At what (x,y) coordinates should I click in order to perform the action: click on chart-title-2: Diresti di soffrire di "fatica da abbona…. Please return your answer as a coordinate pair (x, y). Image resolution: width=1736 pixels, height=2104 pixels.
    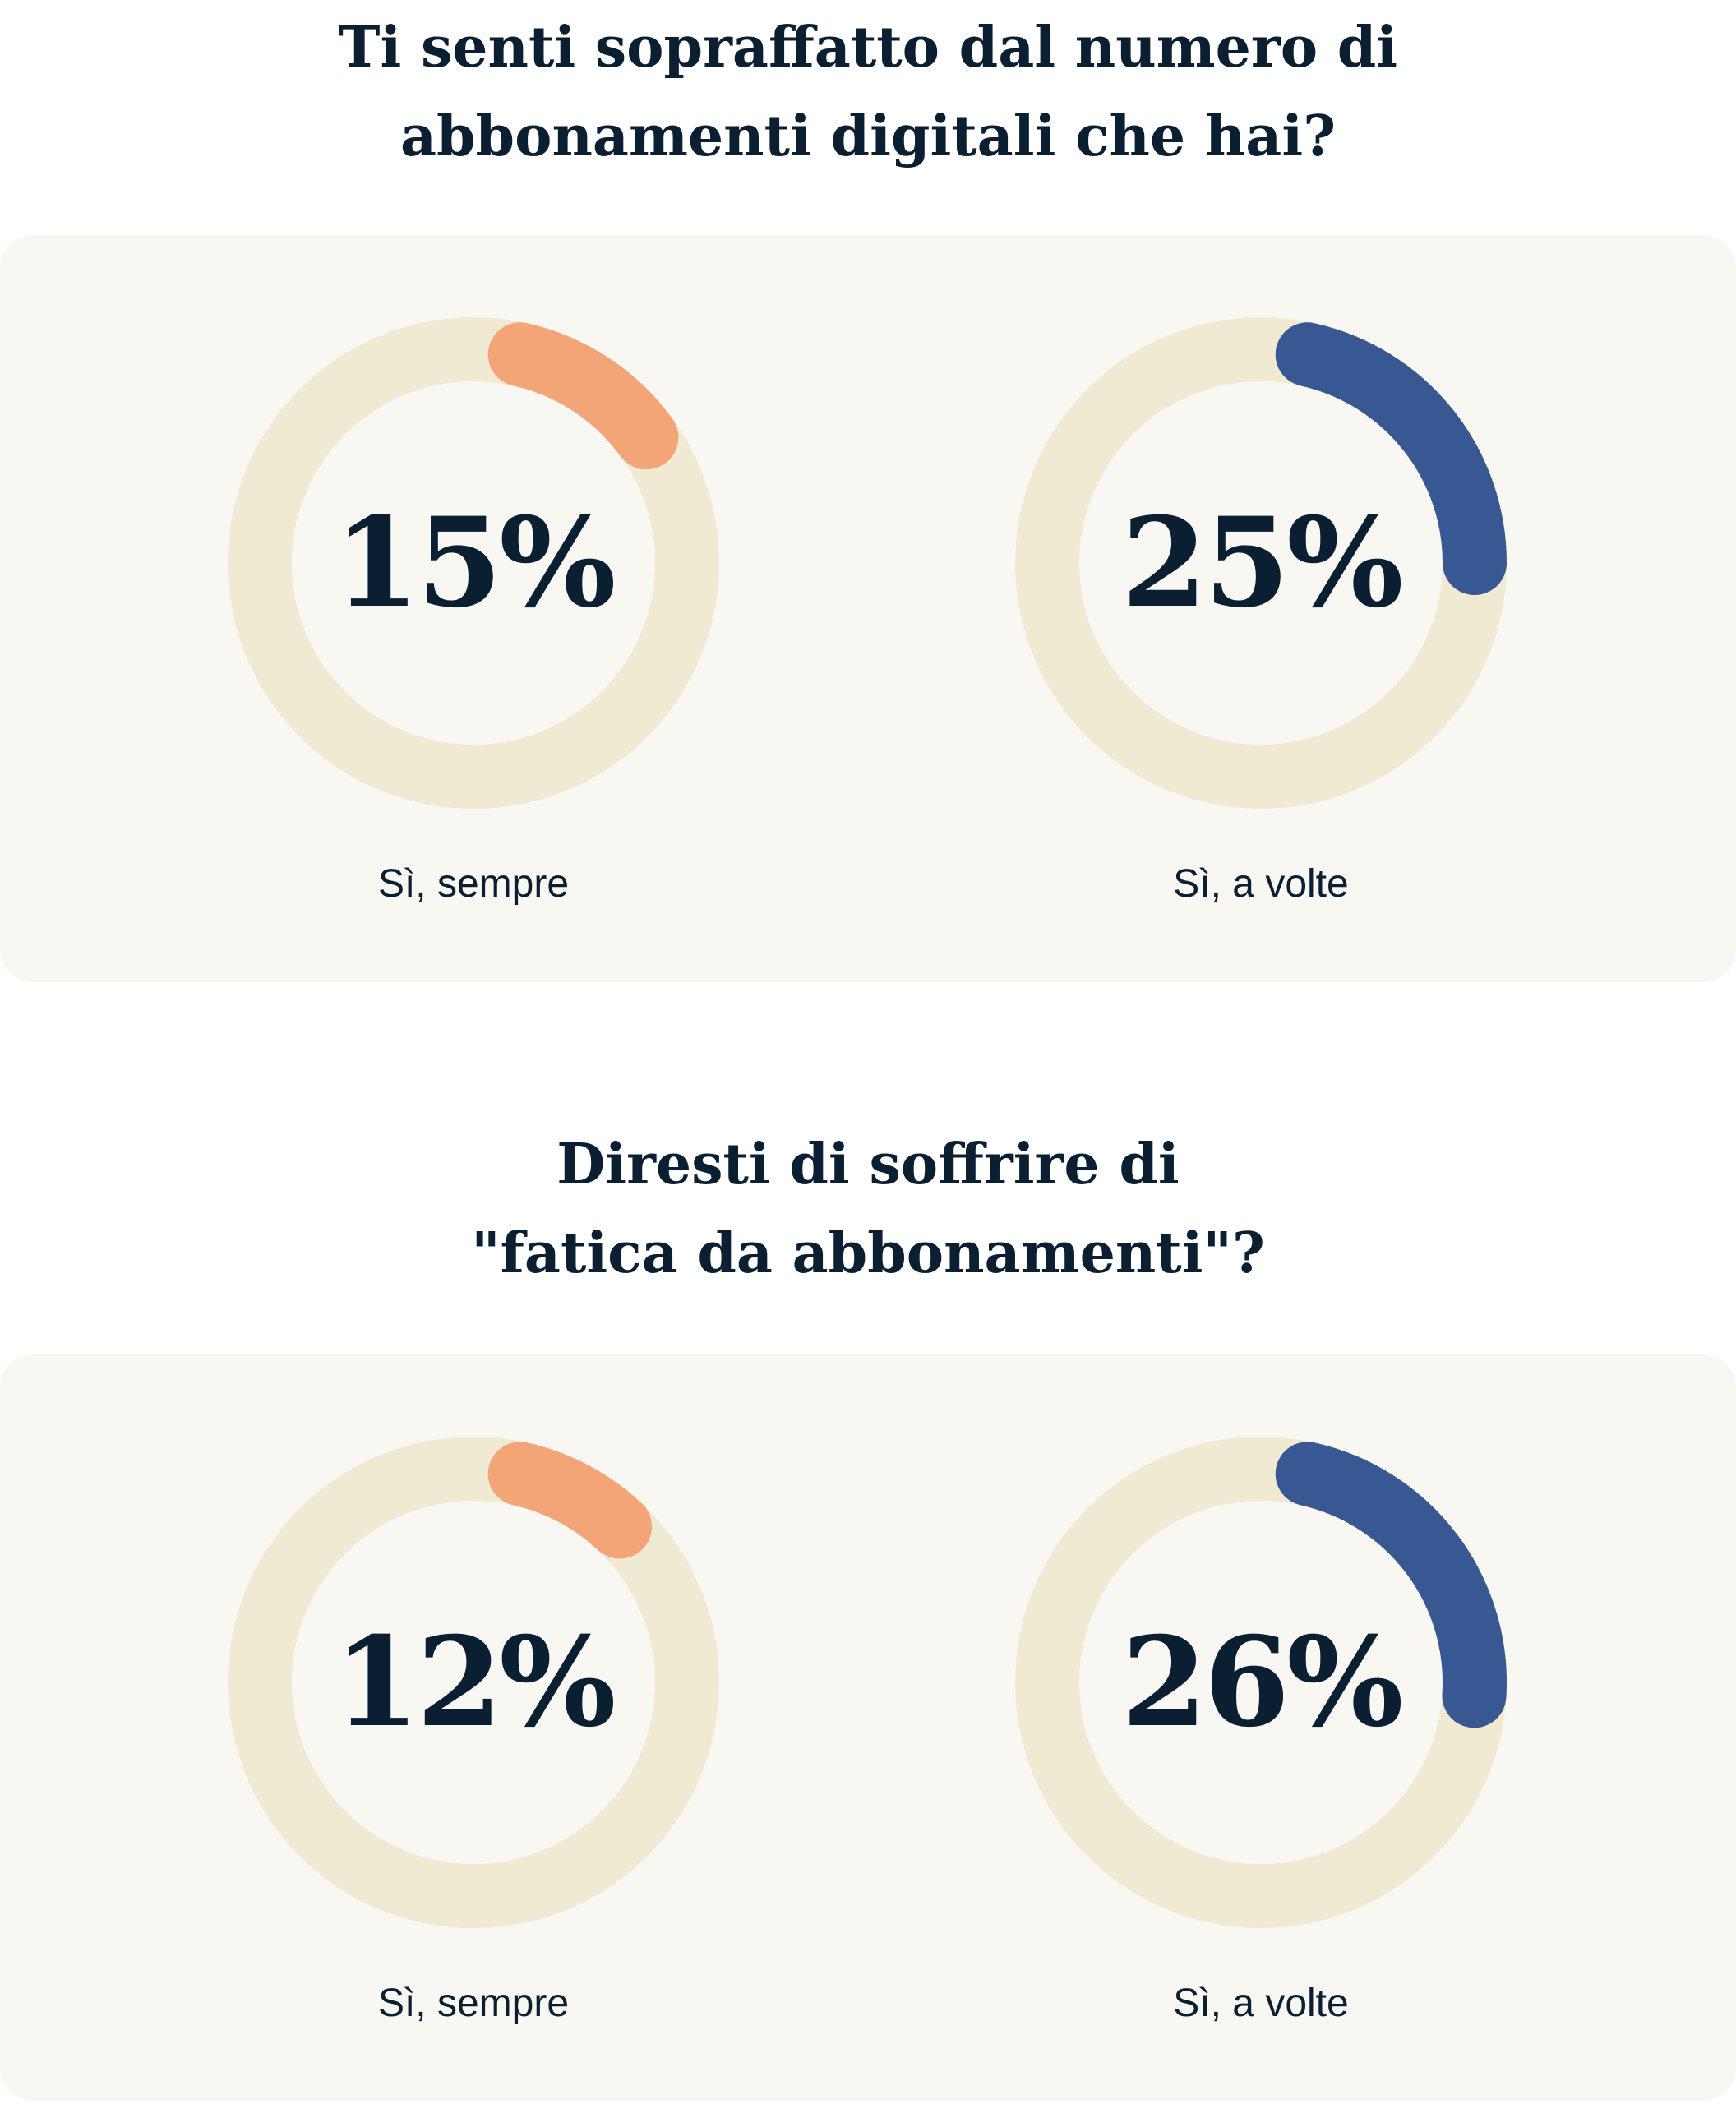
    Looking at the image, I should click on (868, 1209).